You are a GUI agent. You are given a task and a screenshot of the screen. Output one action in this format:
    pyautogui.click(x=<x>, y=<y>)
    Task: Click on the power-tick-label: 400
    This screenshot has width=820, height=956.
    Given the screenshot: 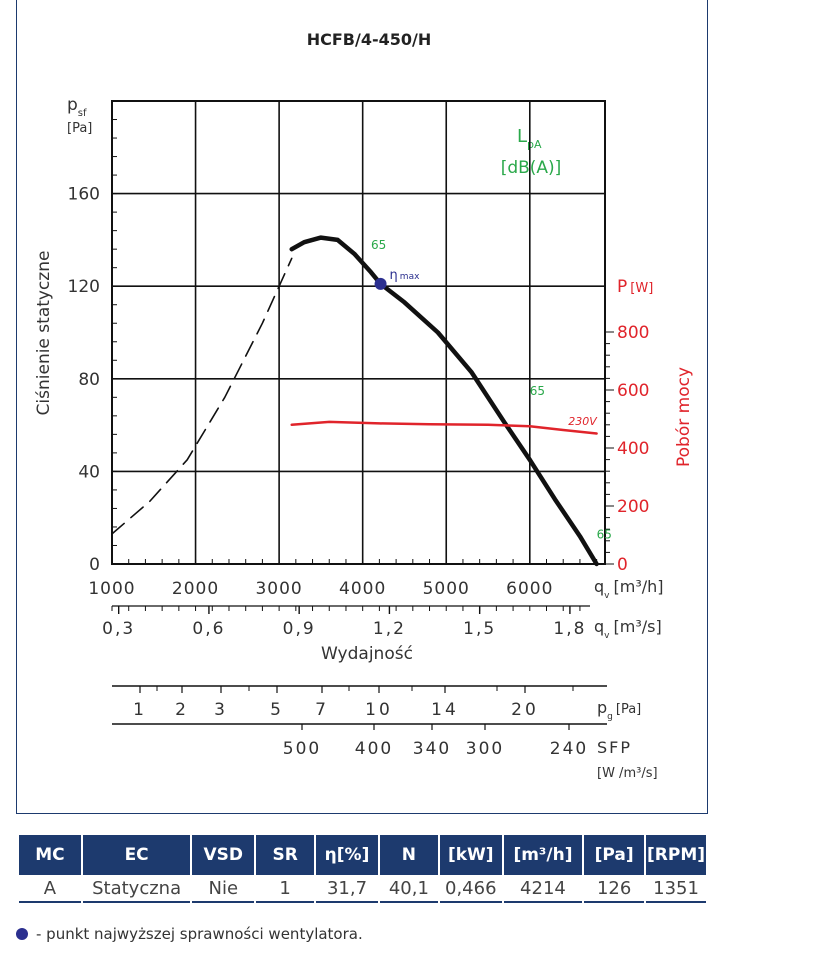 What is the action you would take?
    pyautogui.click(x=633, y=449)
    